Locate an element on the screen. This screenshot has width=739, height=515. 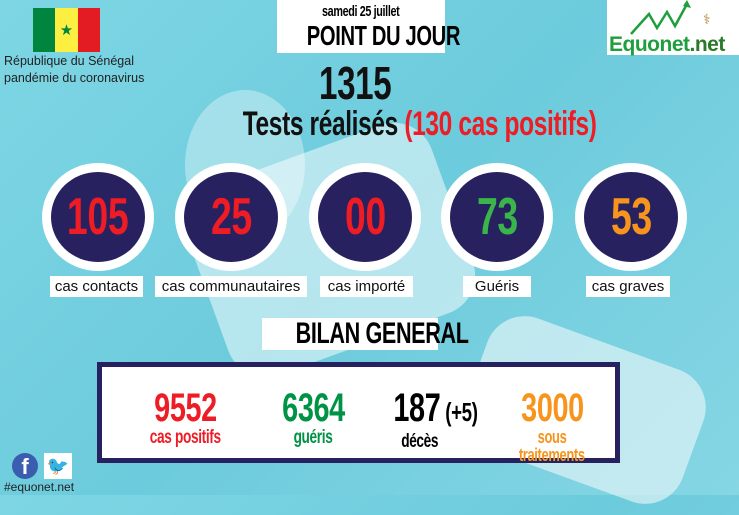
equonet-logo: ⚕ Equonet.net is located at coordinates (673, 28).